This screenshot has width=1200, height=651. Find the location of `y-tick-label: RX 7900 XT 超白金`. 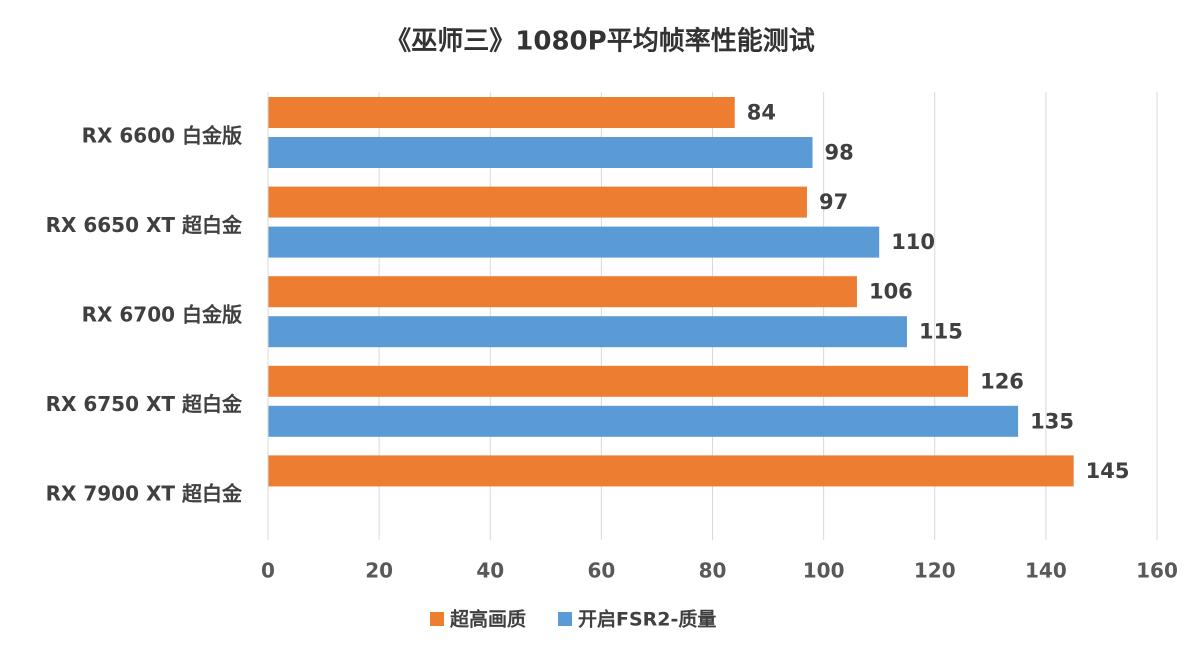

y-tick-label: RX 7900 XT 超白金 is located at coordinates (144, 494).